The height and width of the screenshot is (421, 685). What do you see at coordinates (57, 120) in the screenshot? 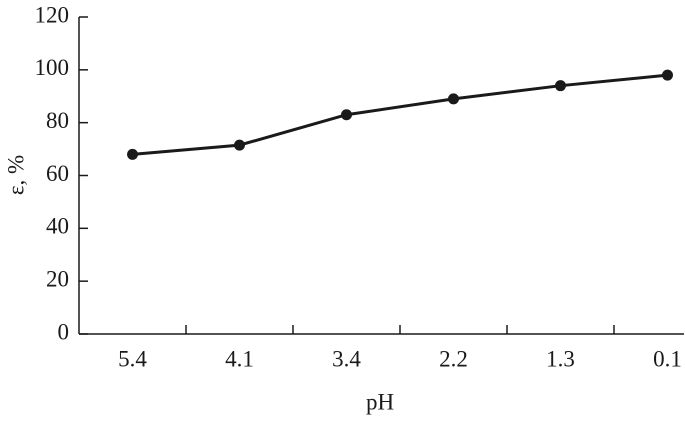
I see `y-tick-label: 80` at bounding box center [57, 120].